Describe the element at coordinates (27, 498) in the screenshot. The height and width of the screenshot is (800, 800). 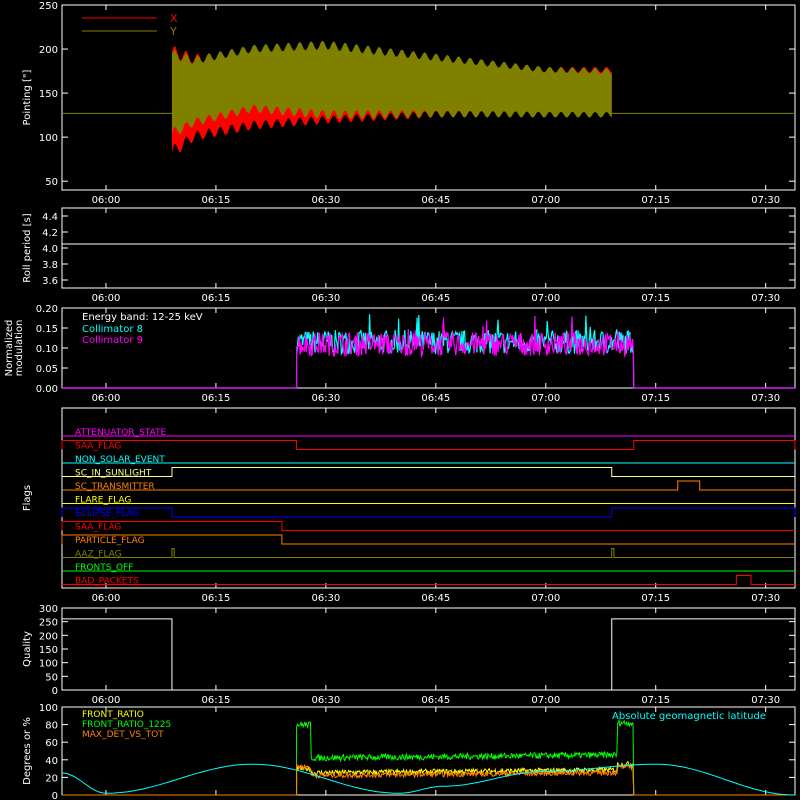
I see `y-axis-label: Flags` at that location.